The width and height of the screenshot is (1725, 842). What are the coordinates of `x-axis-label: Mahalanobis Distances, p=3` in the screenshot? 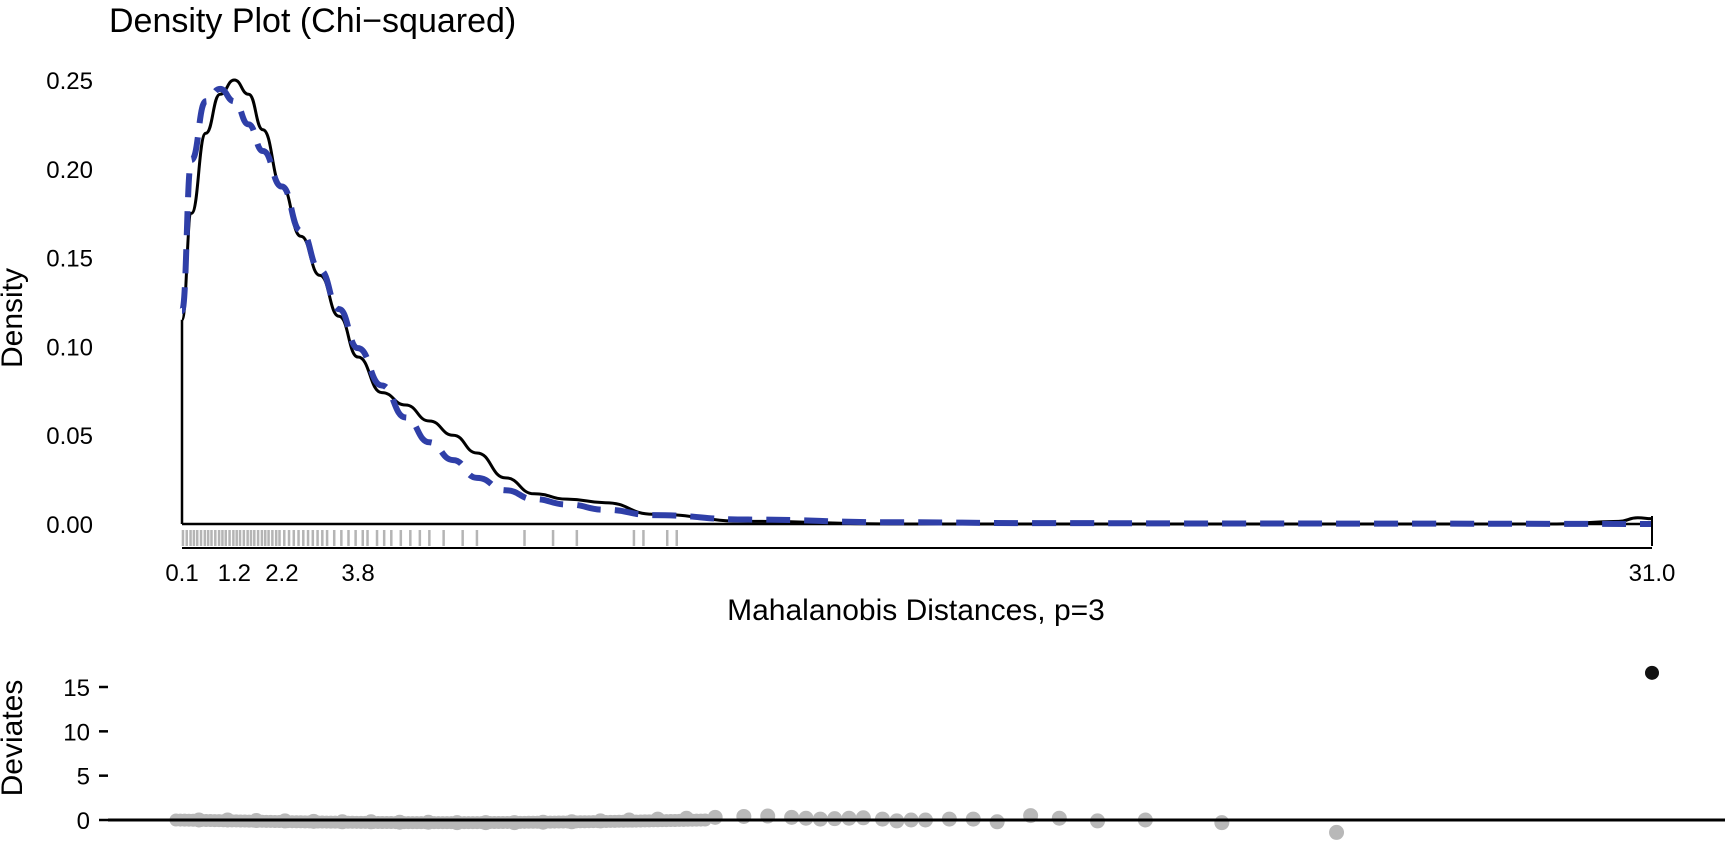 It's located at (916, 610).